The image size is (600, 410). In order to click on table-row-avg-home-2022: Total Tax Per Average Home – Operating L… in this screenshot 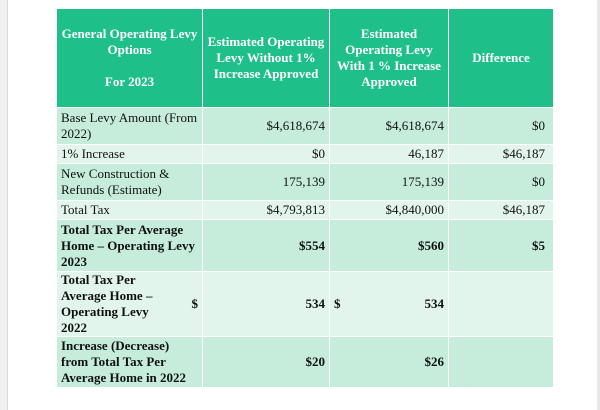, I will do `click(305, 304)`.